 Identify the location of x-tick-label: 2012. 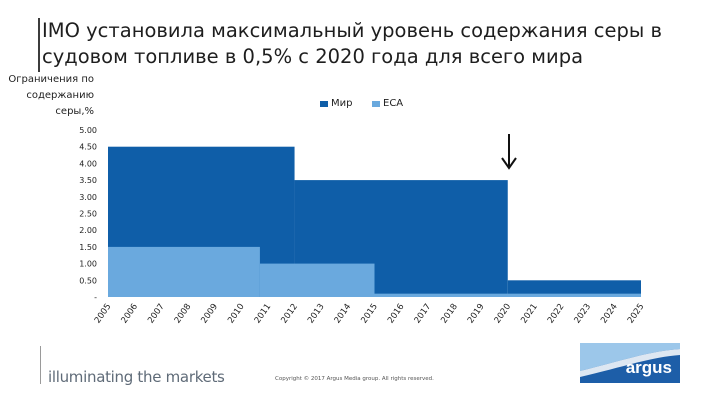
(289, 313).